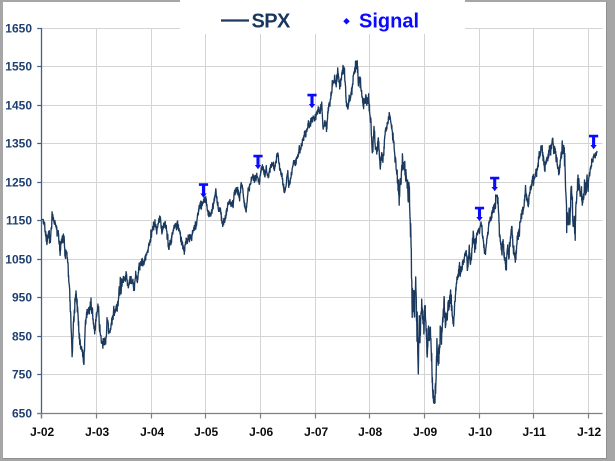 This screenshot has width=615, height=461. I want to click on svg-text: 650, so click(22, 414).